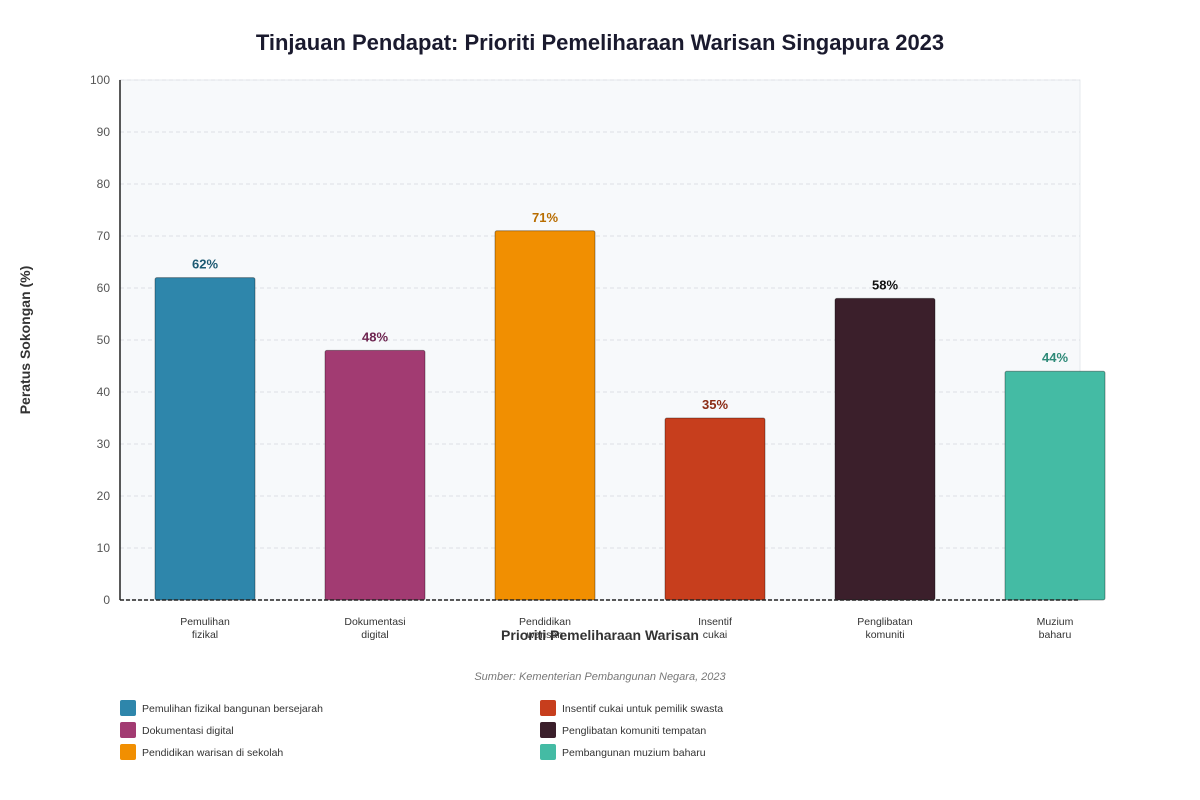 This screenshot has width=1200, height=800. What do you see at coordinates (545, 217) in the screenshot?
I see `value-label: 71%` at bounding box center [545, 217].